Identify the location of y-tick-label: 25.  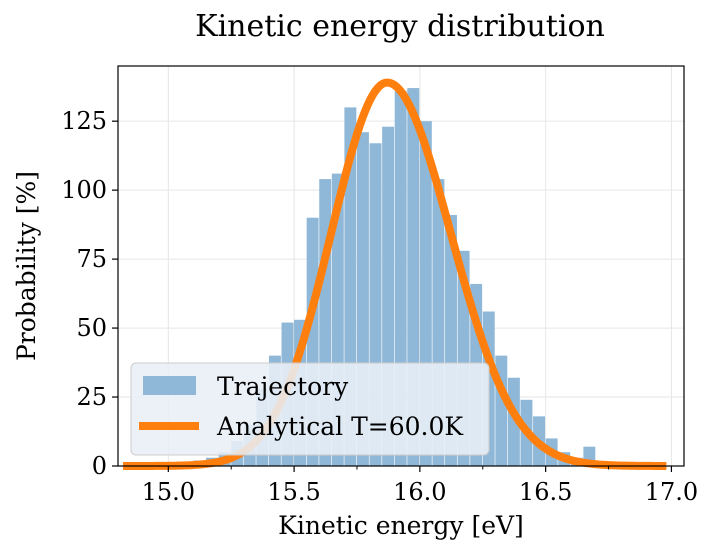
(91, 397).